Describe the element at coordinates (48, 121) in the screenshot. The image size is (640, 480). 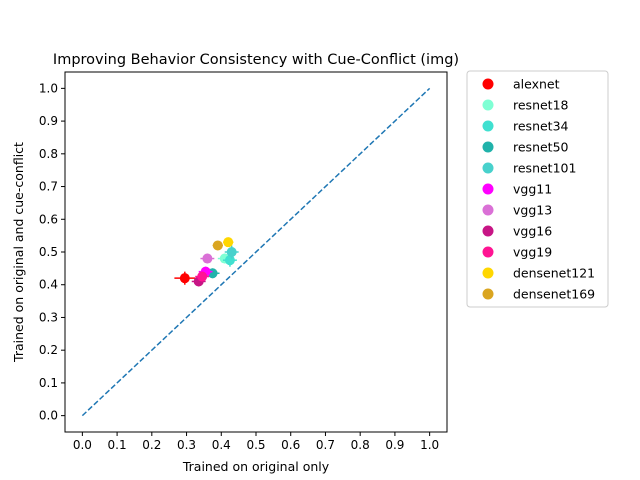
I see `y-tick-label: 0.9` at that location.